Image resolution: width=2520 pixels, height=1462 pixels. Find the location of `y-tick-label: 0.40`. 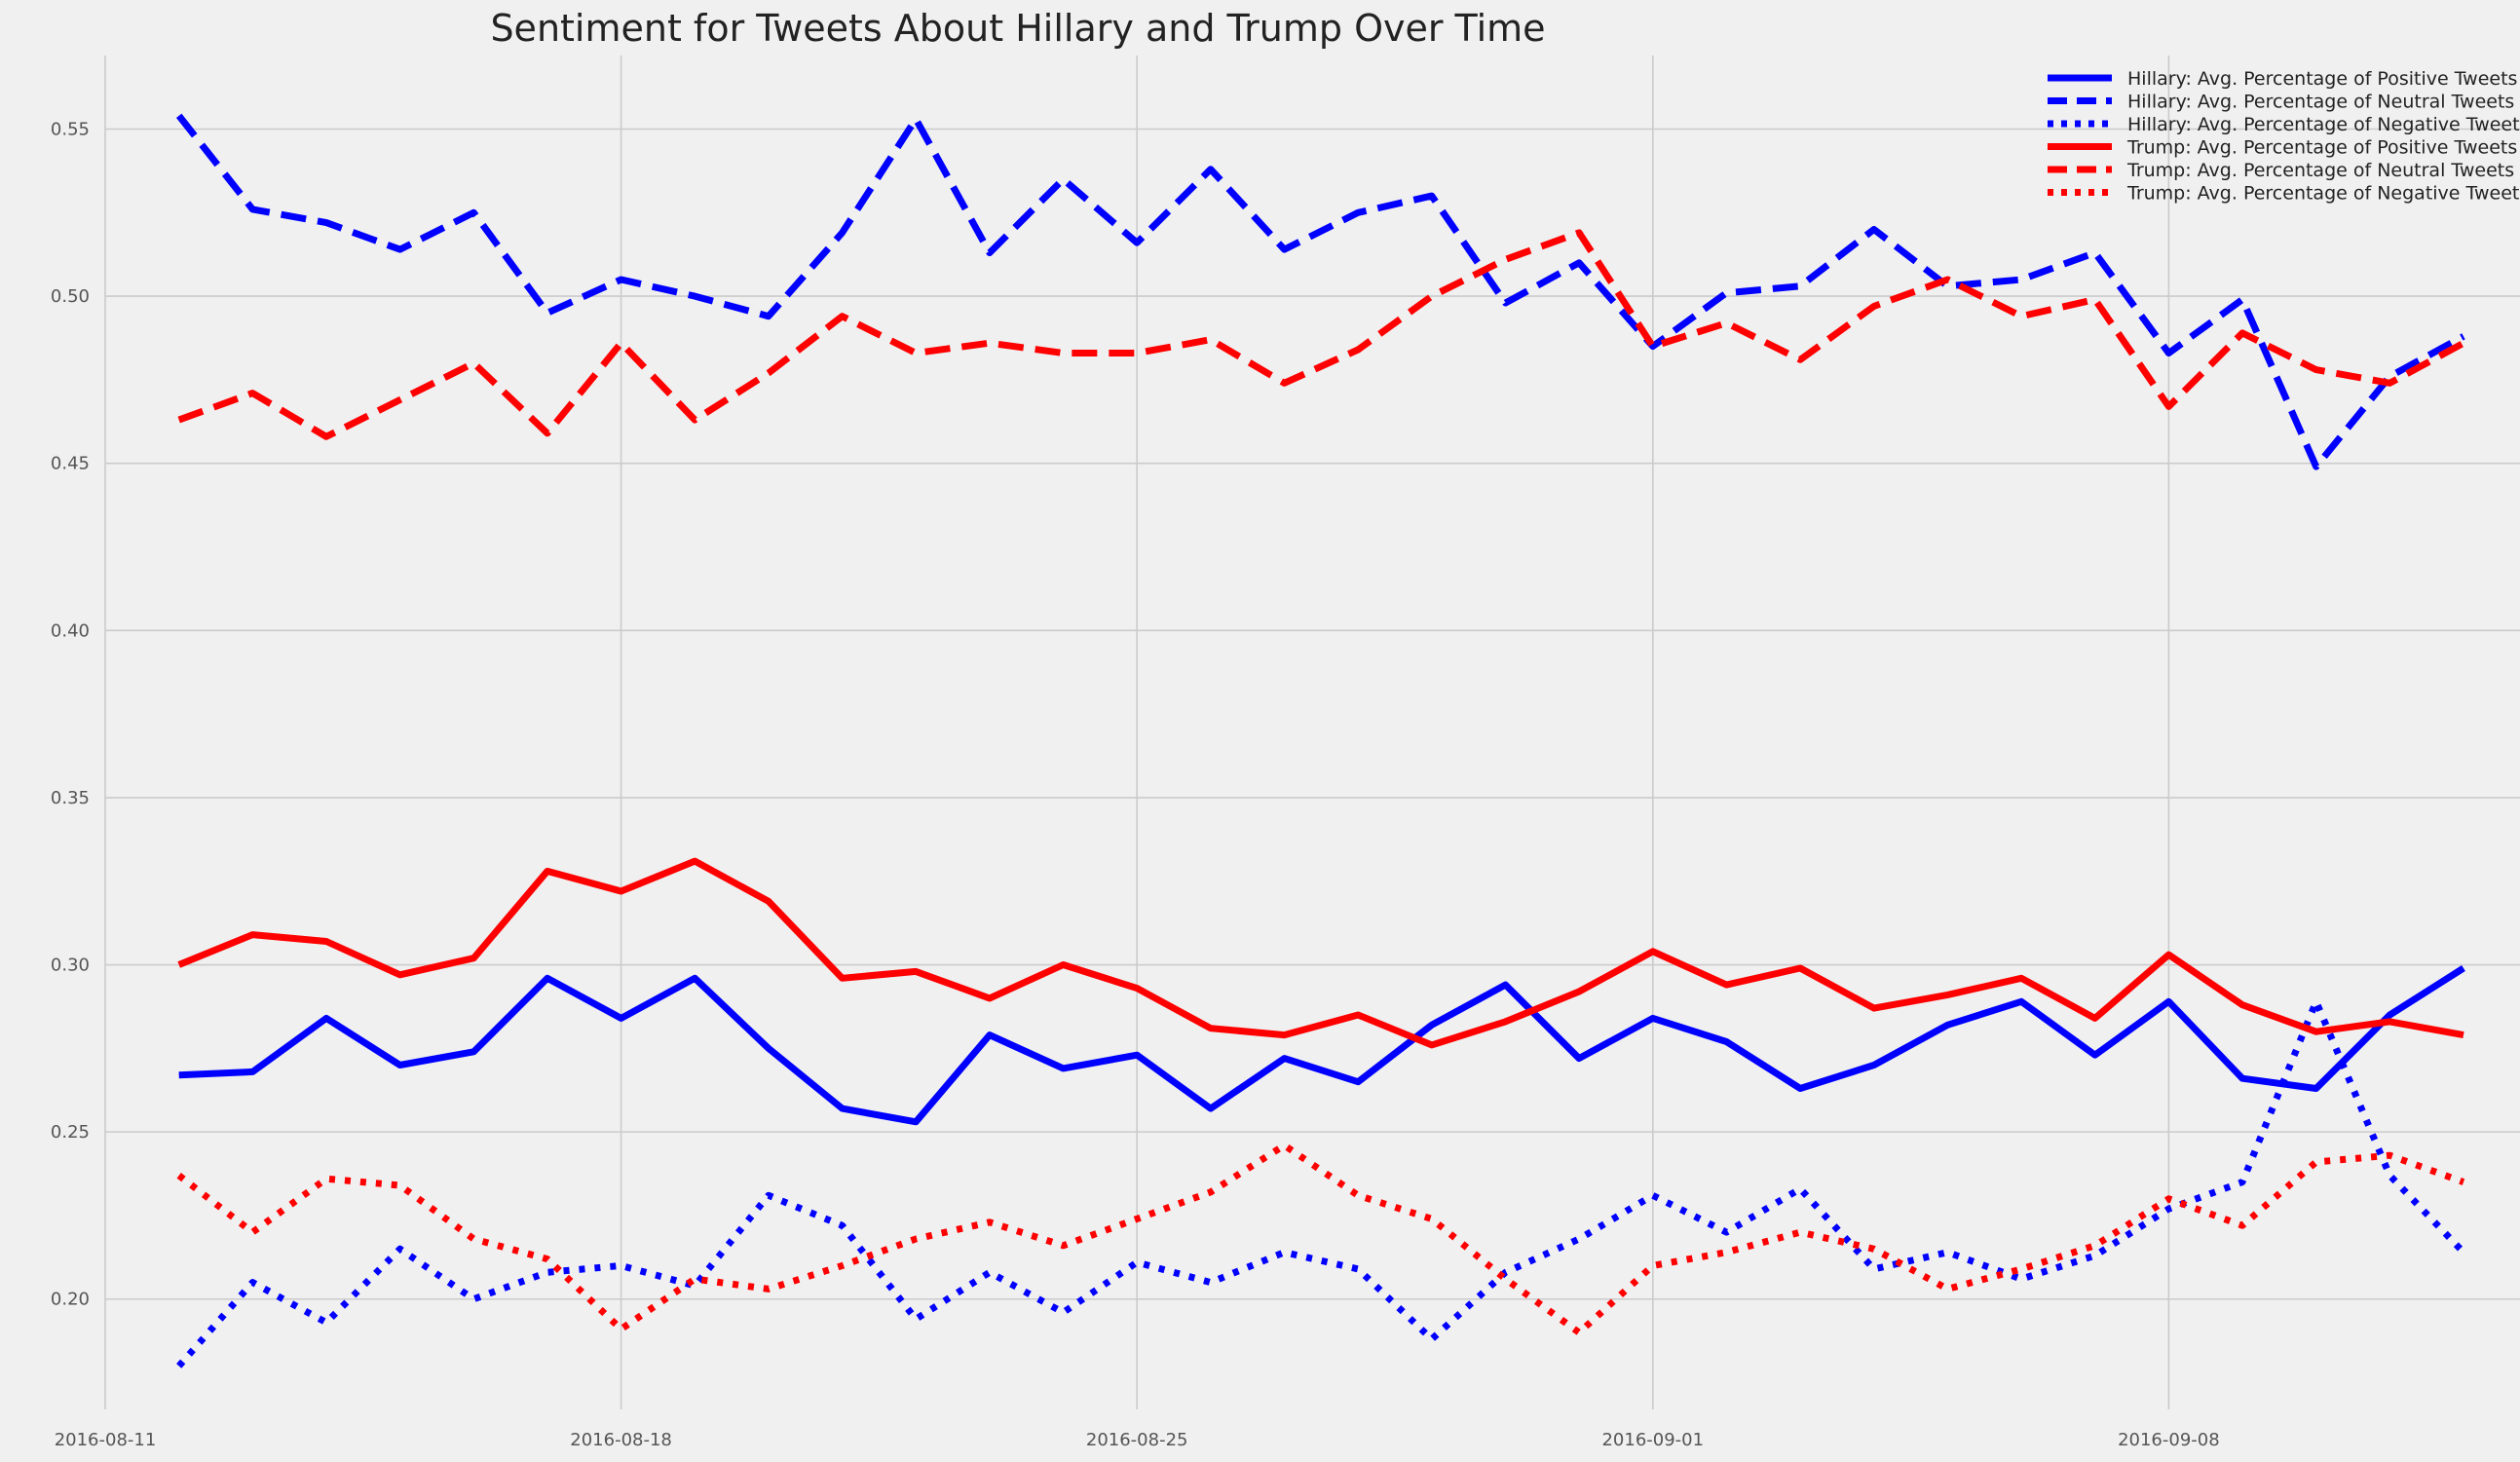

y-tick-label: 0.40 is located at coordinates (70, 630).